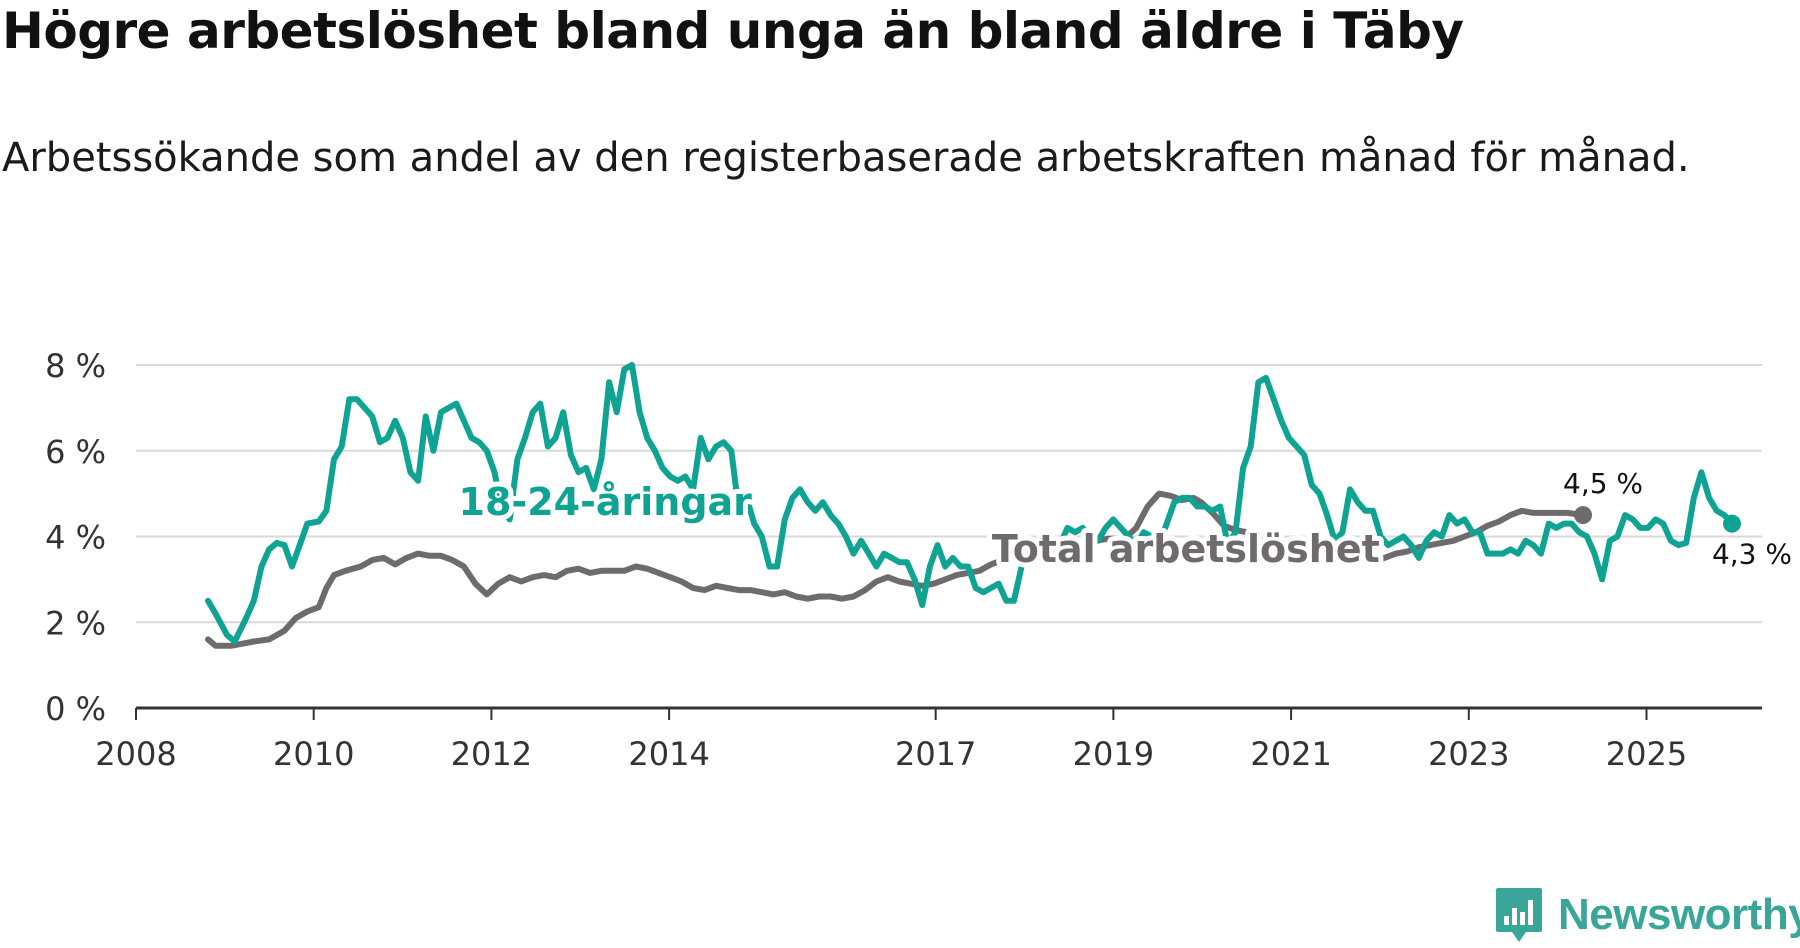 This screenshot has height=948, width=1800. I want to click on end-value-label: 4,3 %, so click(1752, 554).